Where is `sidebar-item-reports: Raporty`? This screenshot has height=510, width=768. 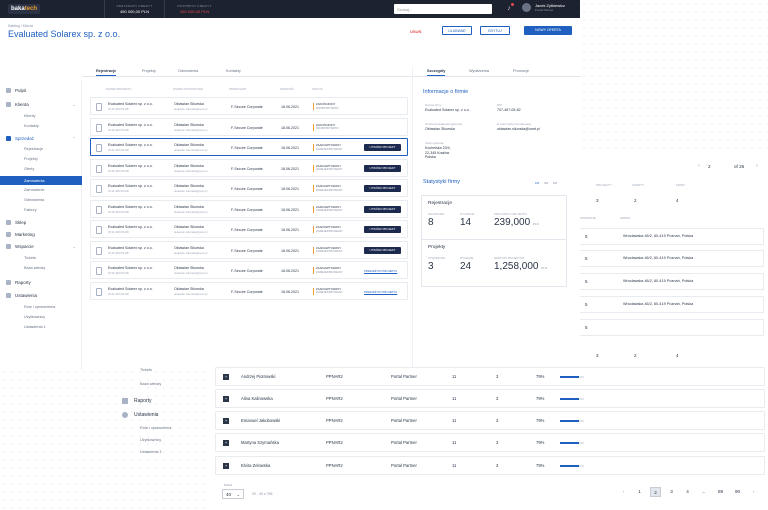
sidebar-item-reports: Raporty is located at coordinates (41, 282).